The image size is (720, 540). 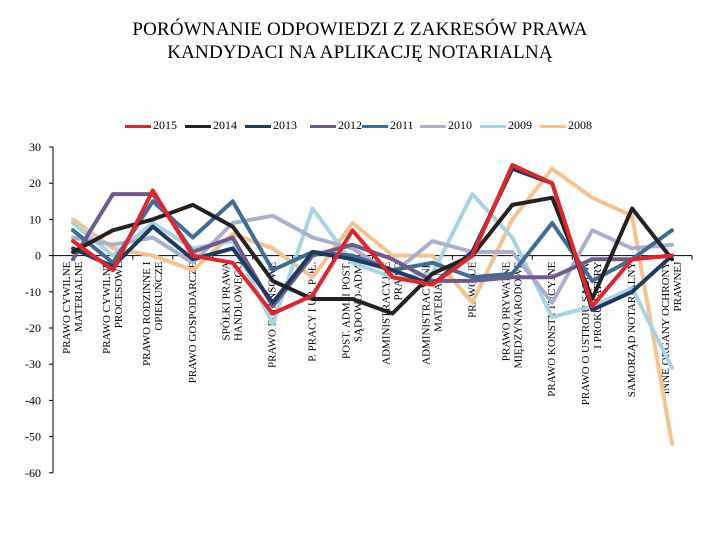 I want to click on category-label: SAMORZĄD NOTARIALNY, so click(x=632, y=330).